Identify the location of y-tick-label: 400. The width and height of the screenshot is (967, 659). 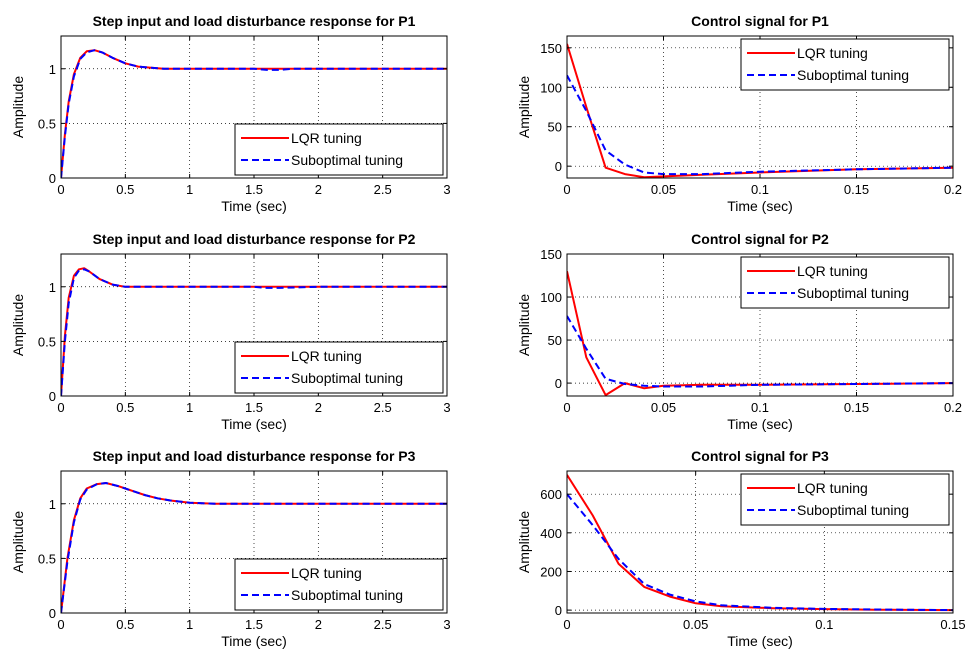
(551, 533).